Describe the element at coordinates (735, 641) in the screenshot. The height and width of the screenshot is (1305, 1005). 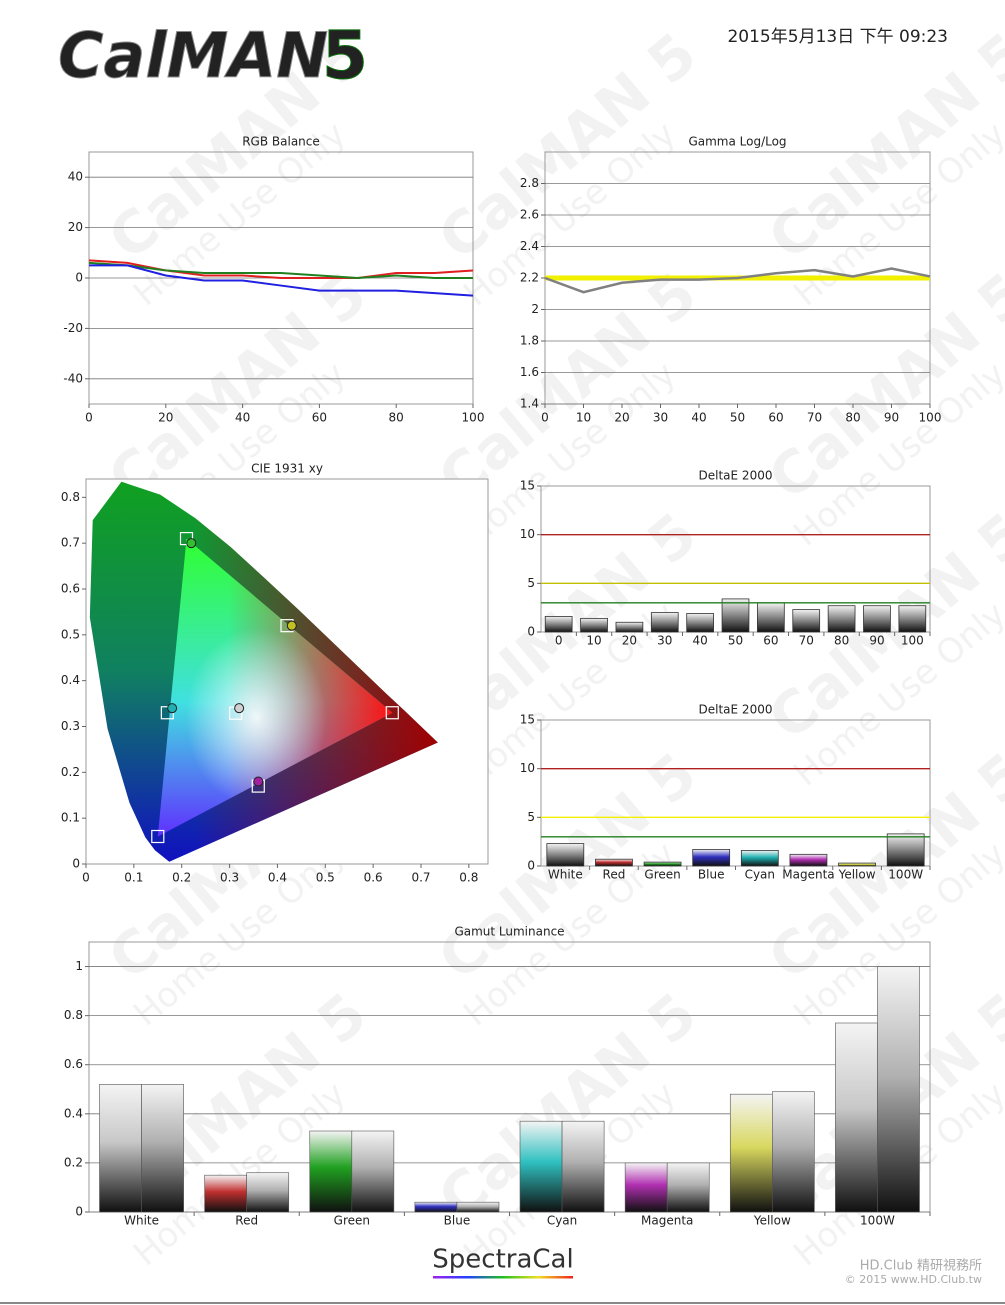
I see `x-tick-label: 50` at that location.